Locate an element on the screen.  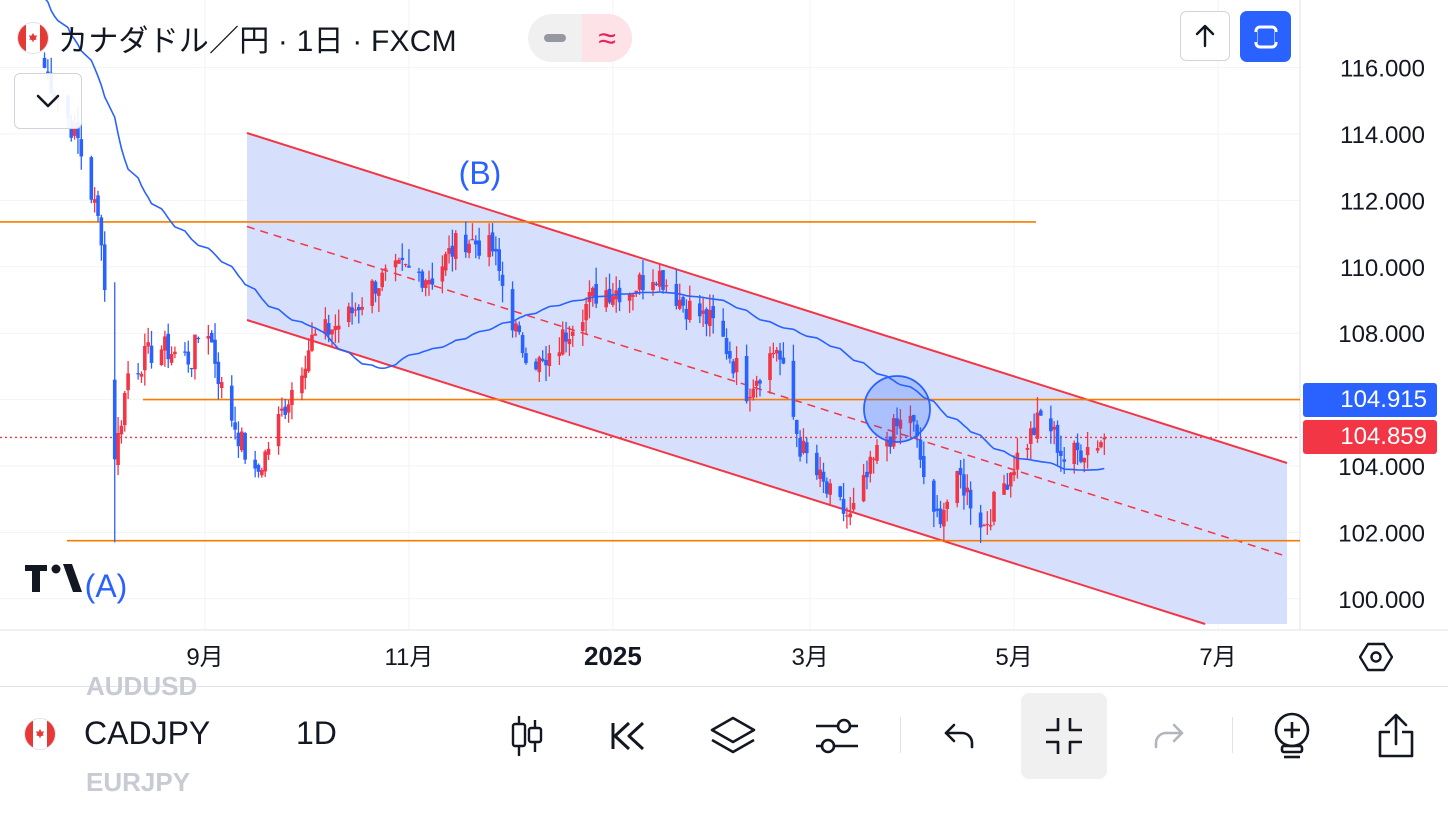
plus-bulb-icon is located at coordinates (1292, 735).